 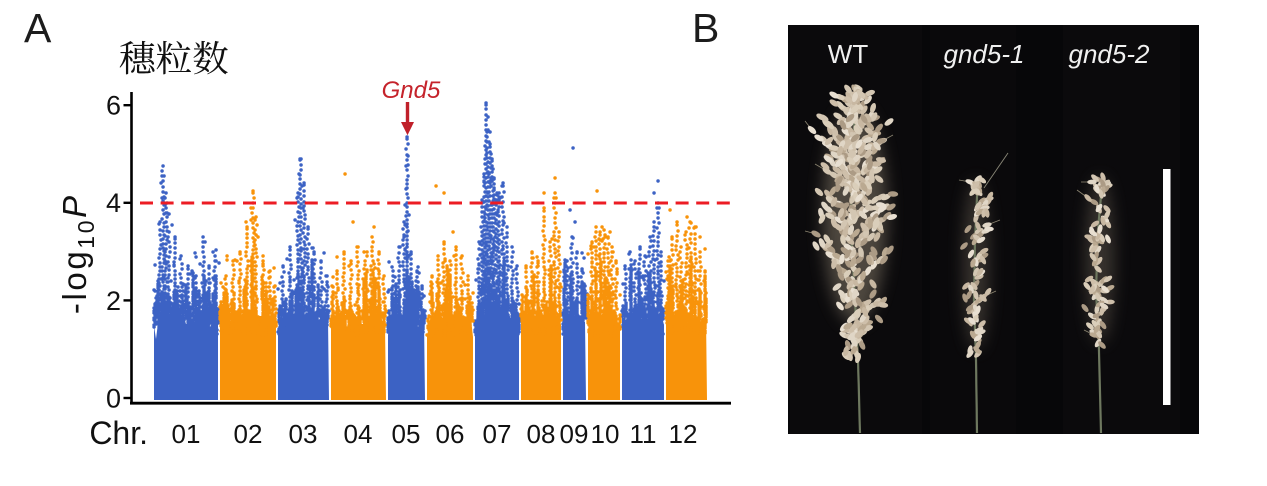 I want to click on svg-text: -log10P, so click(x=77, y=255).